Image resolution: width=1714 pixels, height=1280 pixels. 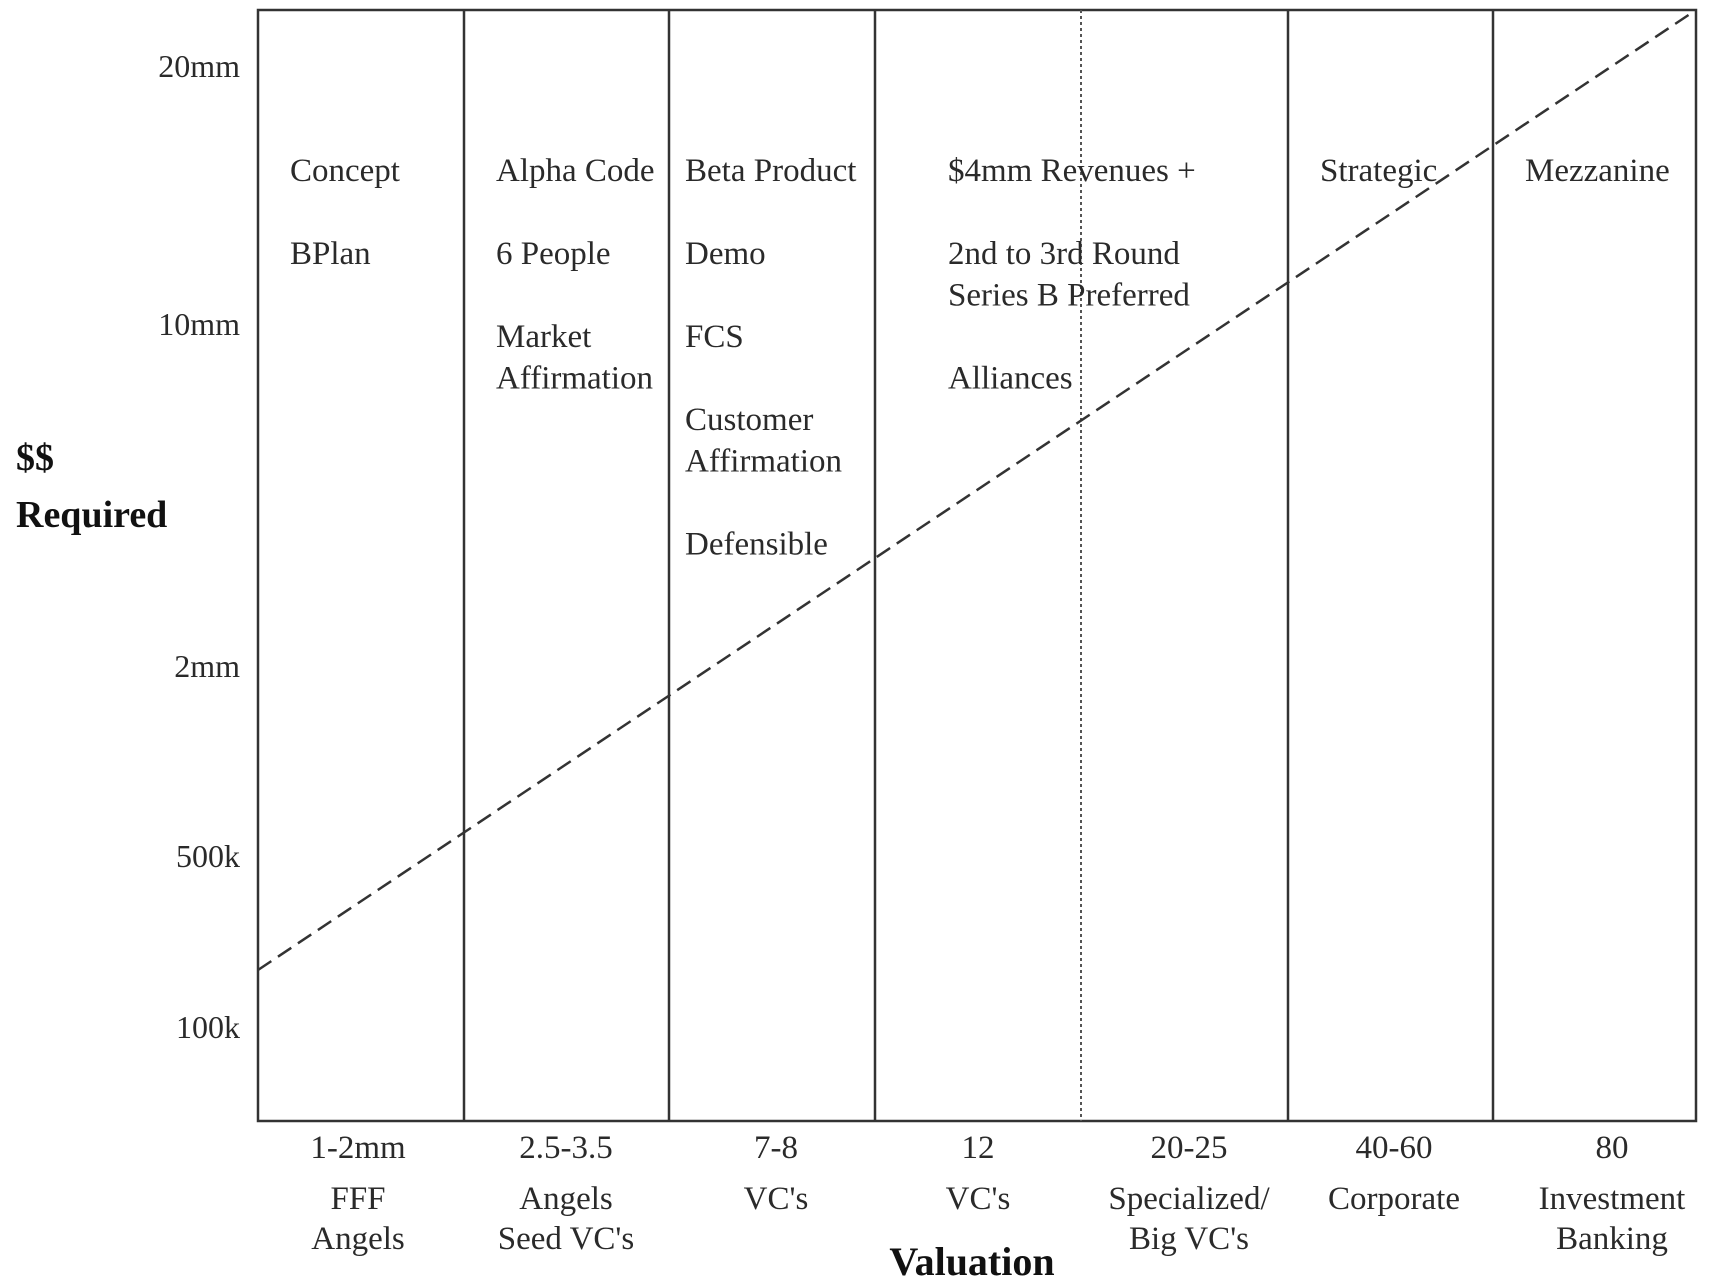 What do you see at coordinates (1612, 1199) in the screenshot?
I see `x-category-investor: Investment` at bounding box center [1612, 1199].